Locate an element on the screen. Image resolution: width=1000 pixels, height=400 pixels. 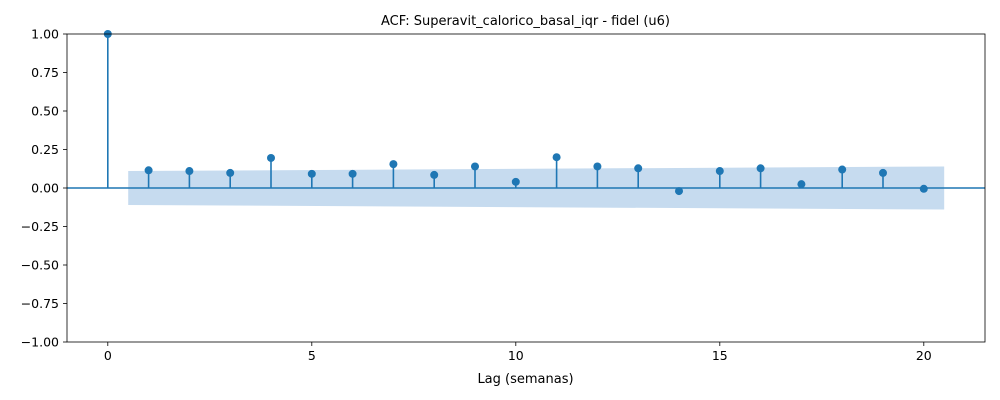
x-axis-ticks: 0 5 10 15 20 is located at coordinates (518, 352).